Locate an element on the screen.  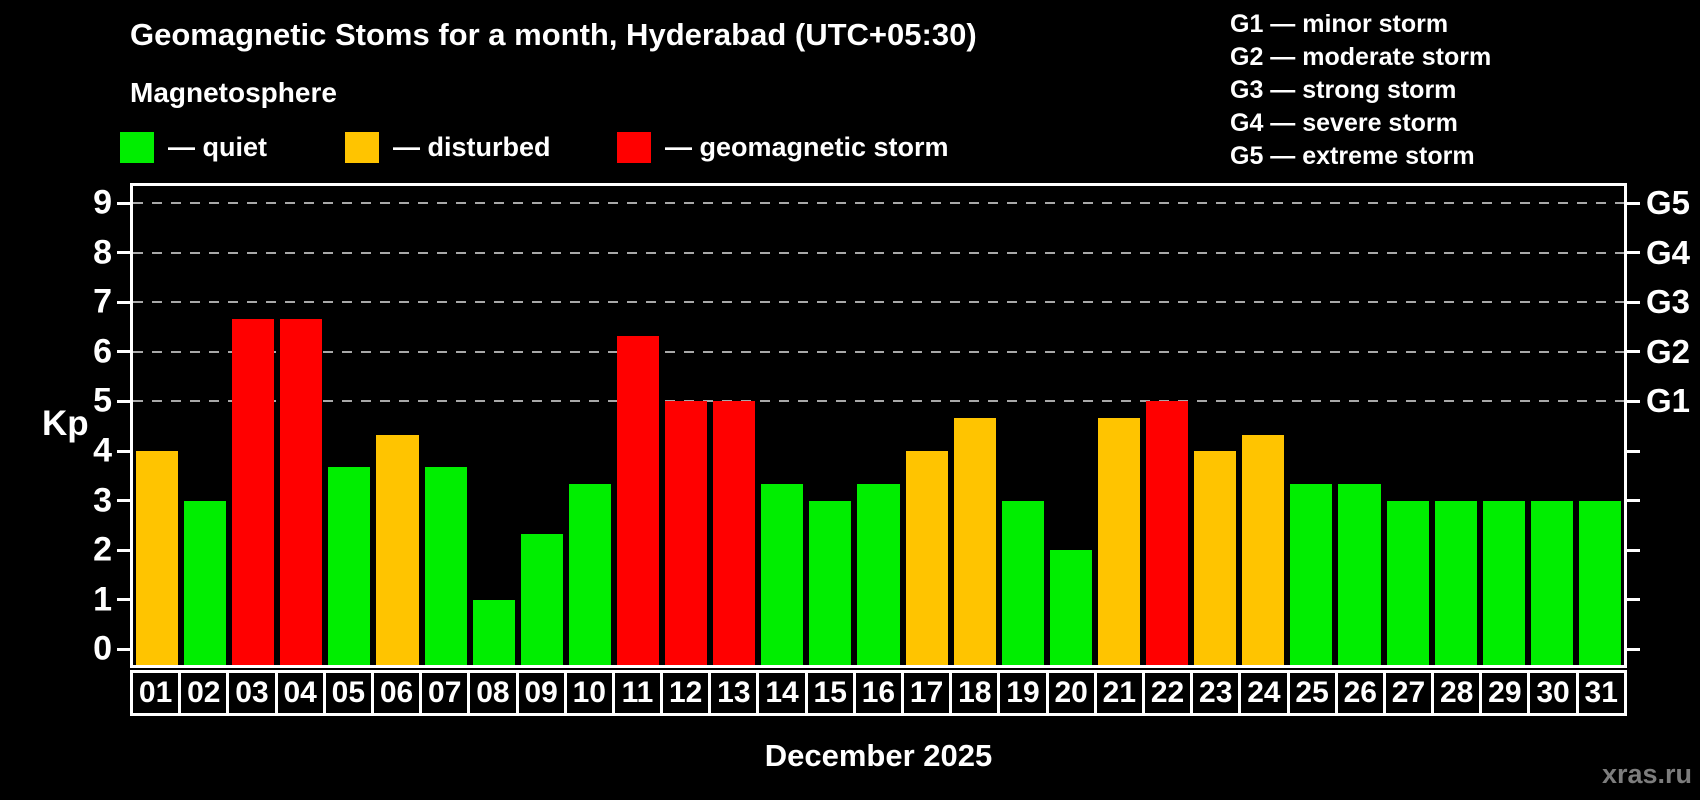
legend-item-disturbed: — disturbed is located at coordinates (448, 147).